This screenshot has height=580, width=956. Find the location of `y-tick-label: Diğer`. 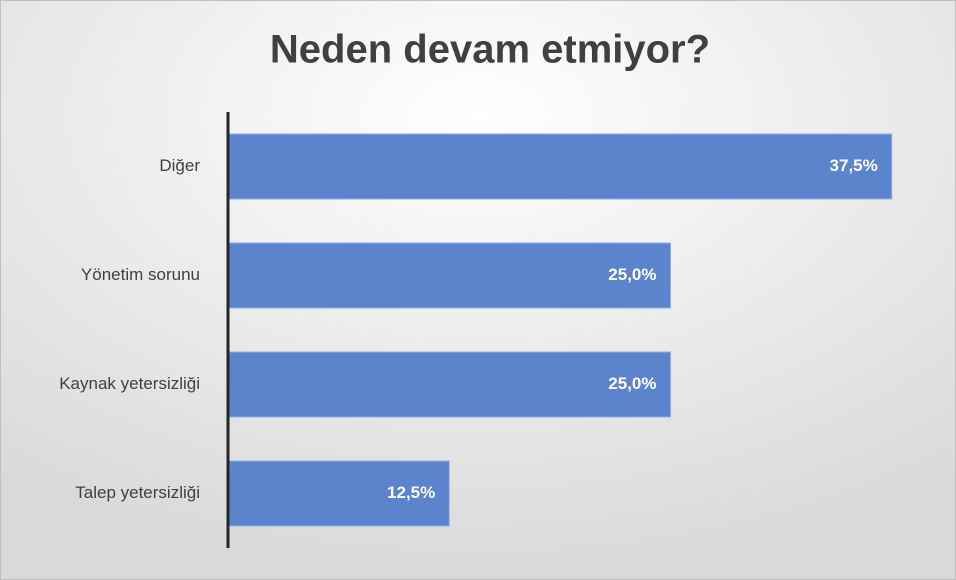

y-tick-label: Diğer is located at coordinates (179, 165).